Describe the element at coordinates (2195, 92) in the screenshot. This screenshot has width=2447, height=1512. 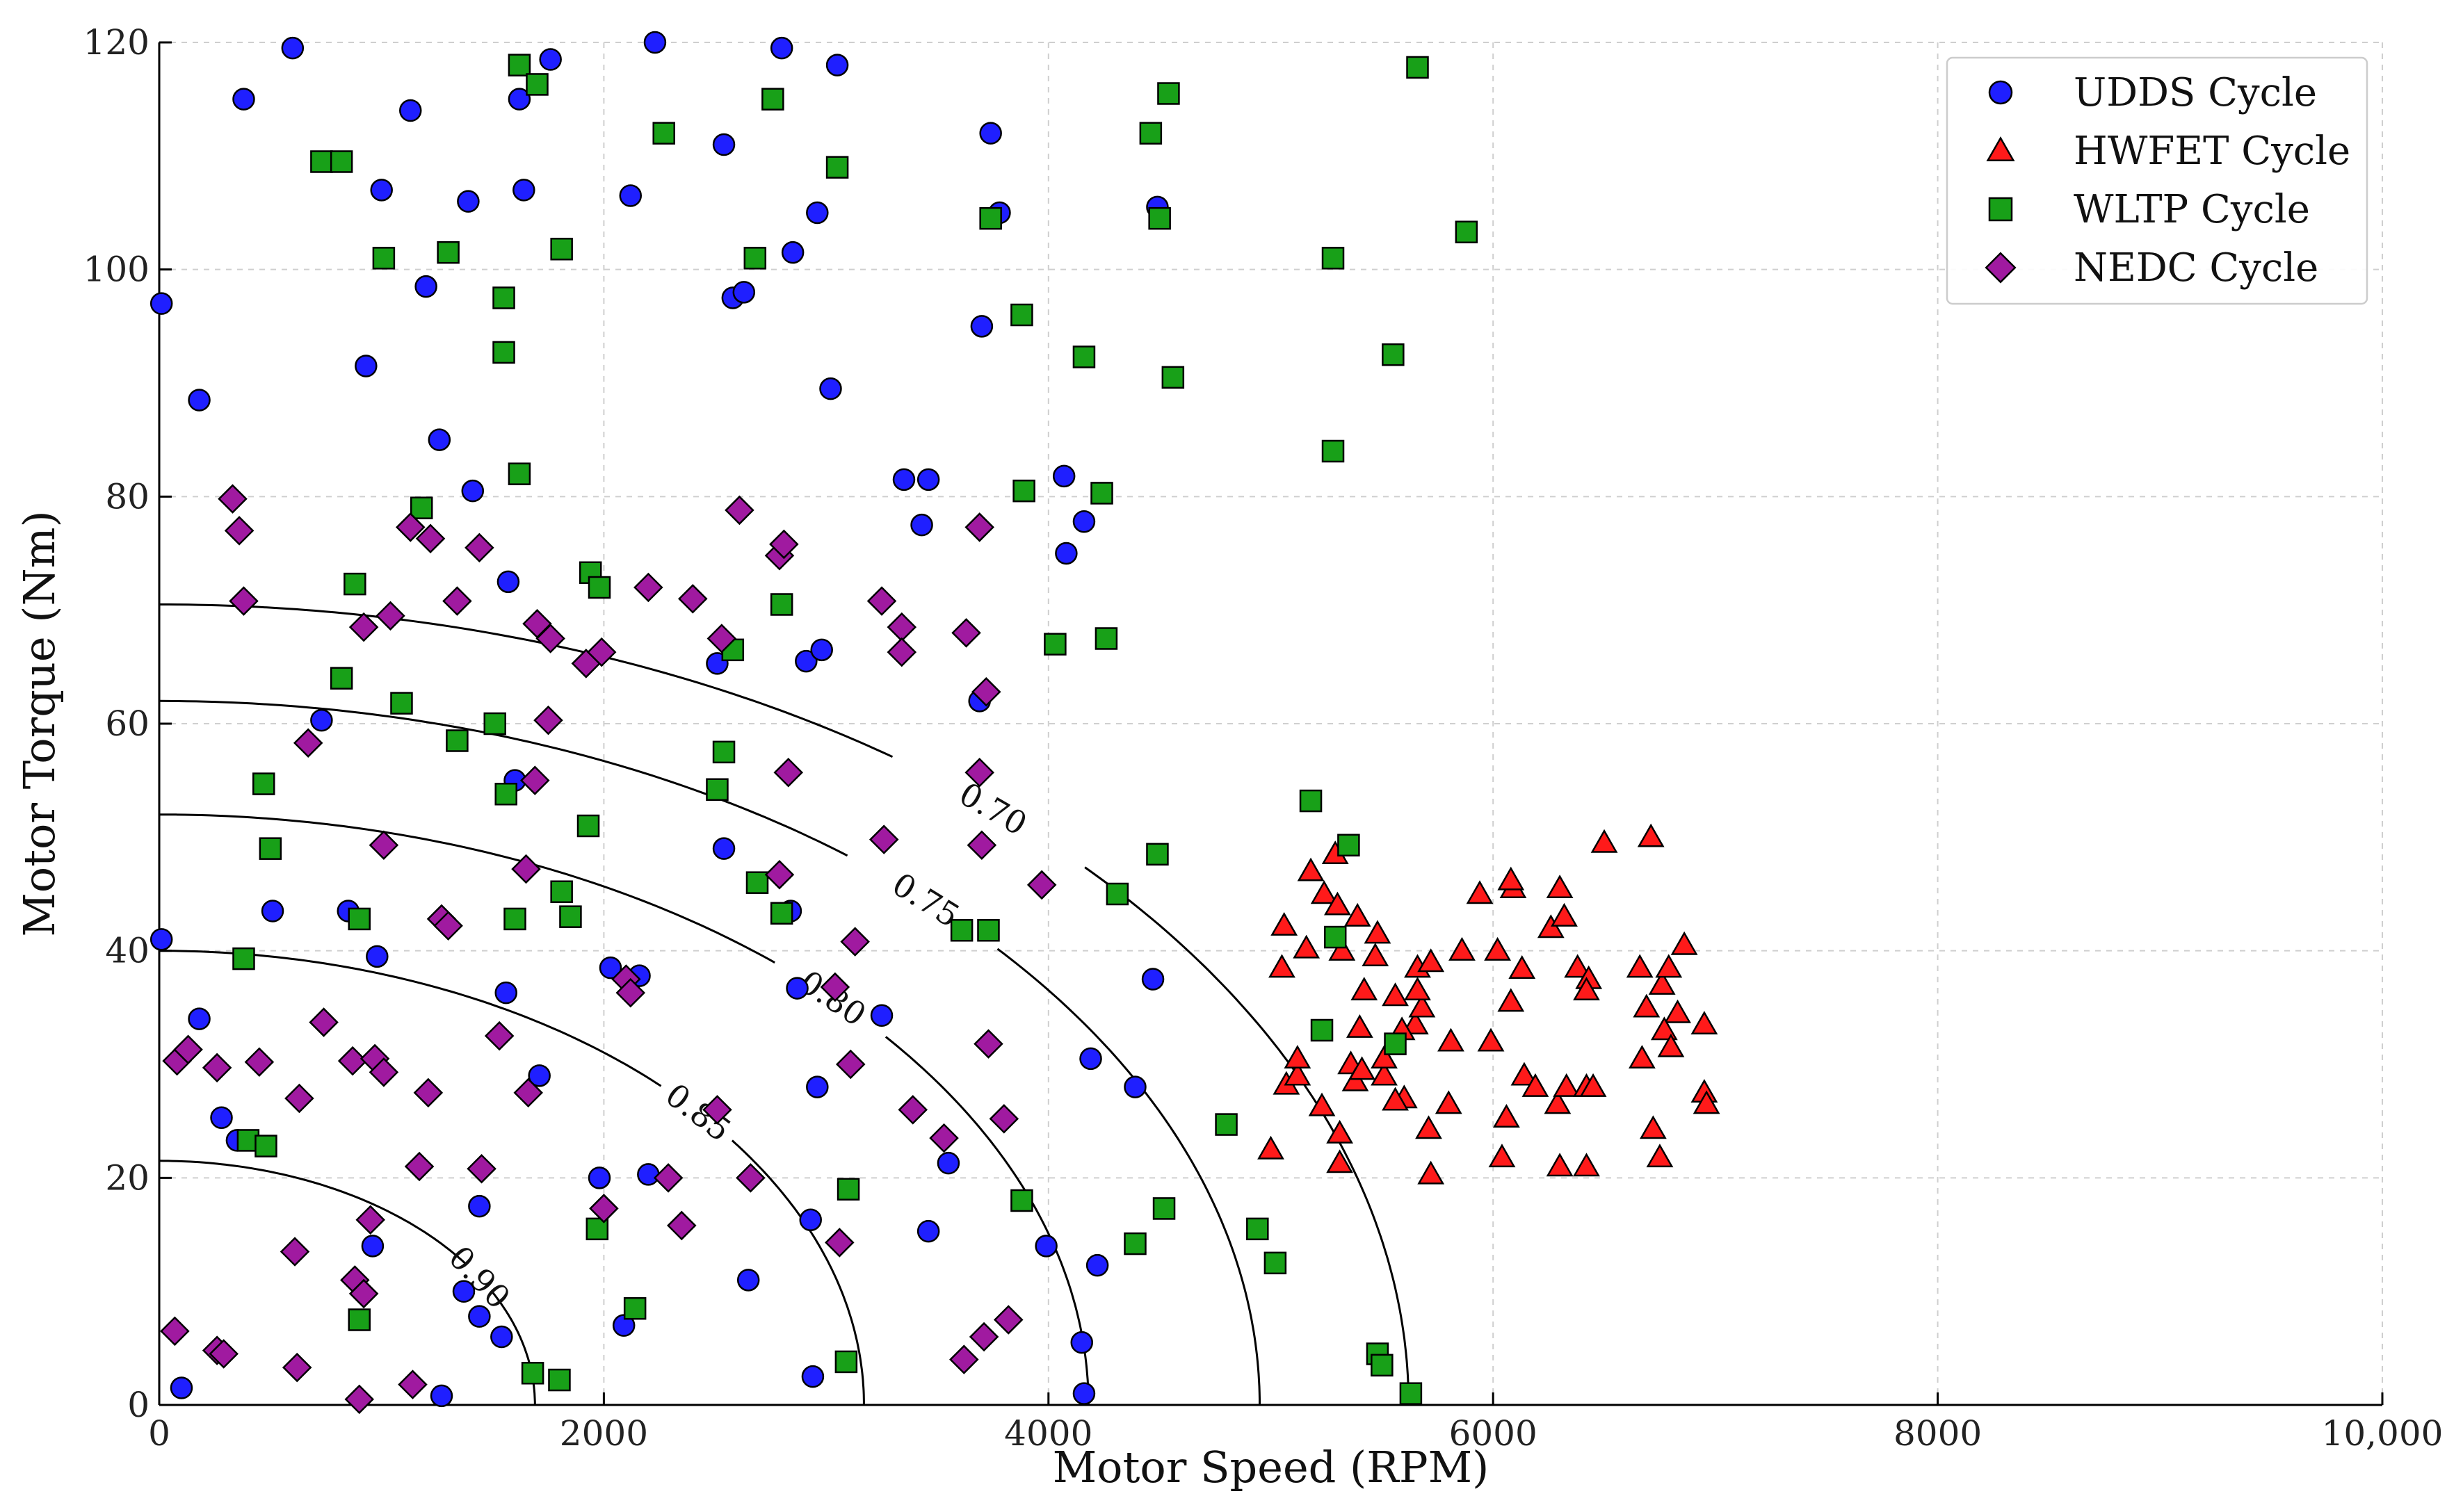
I see `legend-label: UDDS Cycle` at that location.